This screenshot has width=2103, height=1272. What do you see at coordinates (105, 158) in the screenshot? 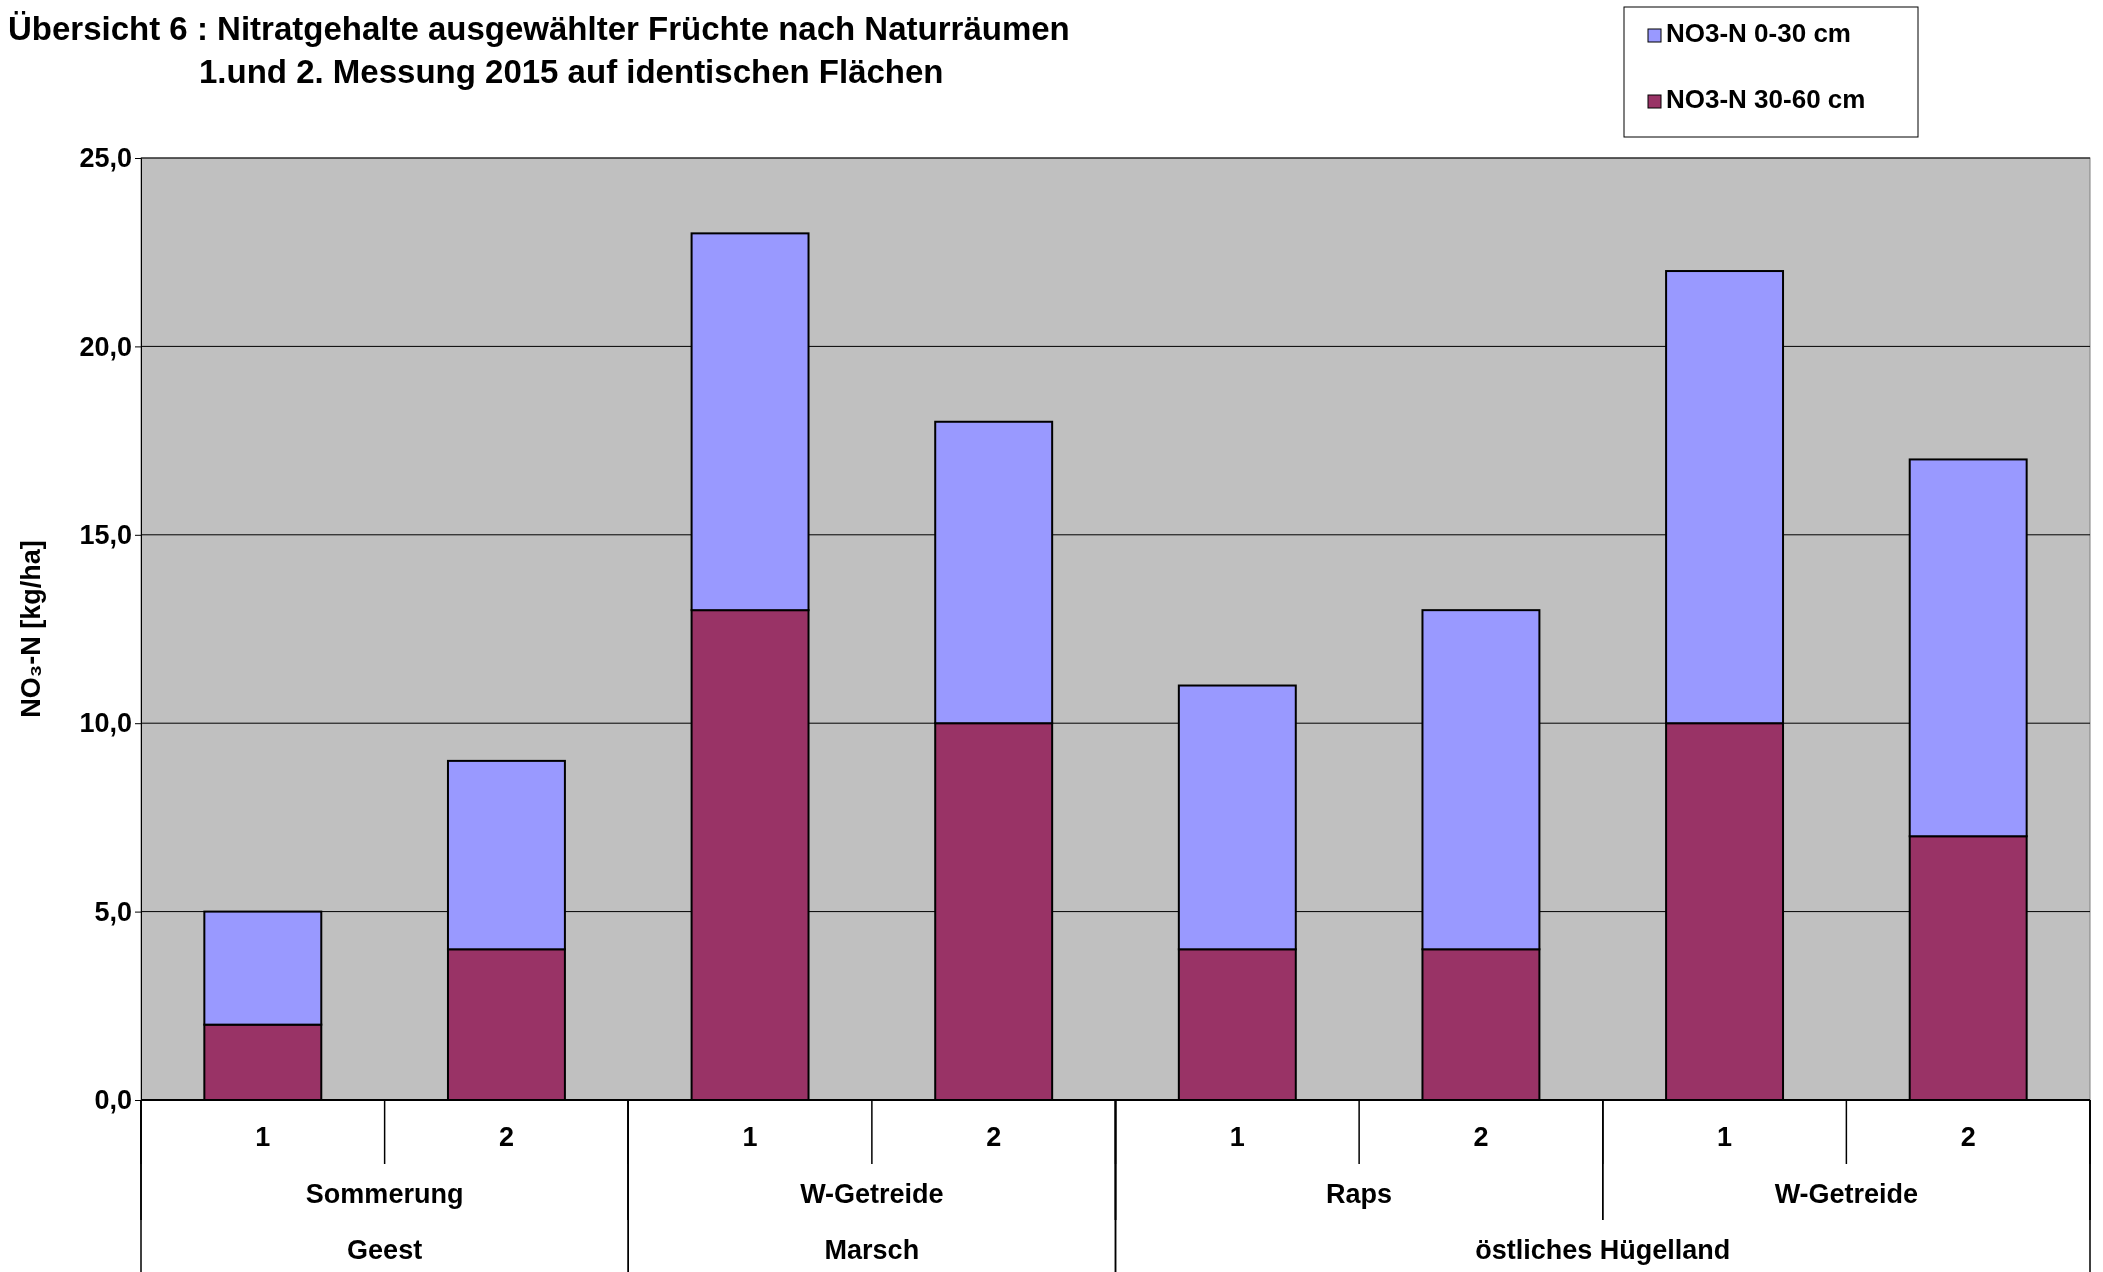
I see `y-tick-label: 25,0` at bounding box center [105, 158].